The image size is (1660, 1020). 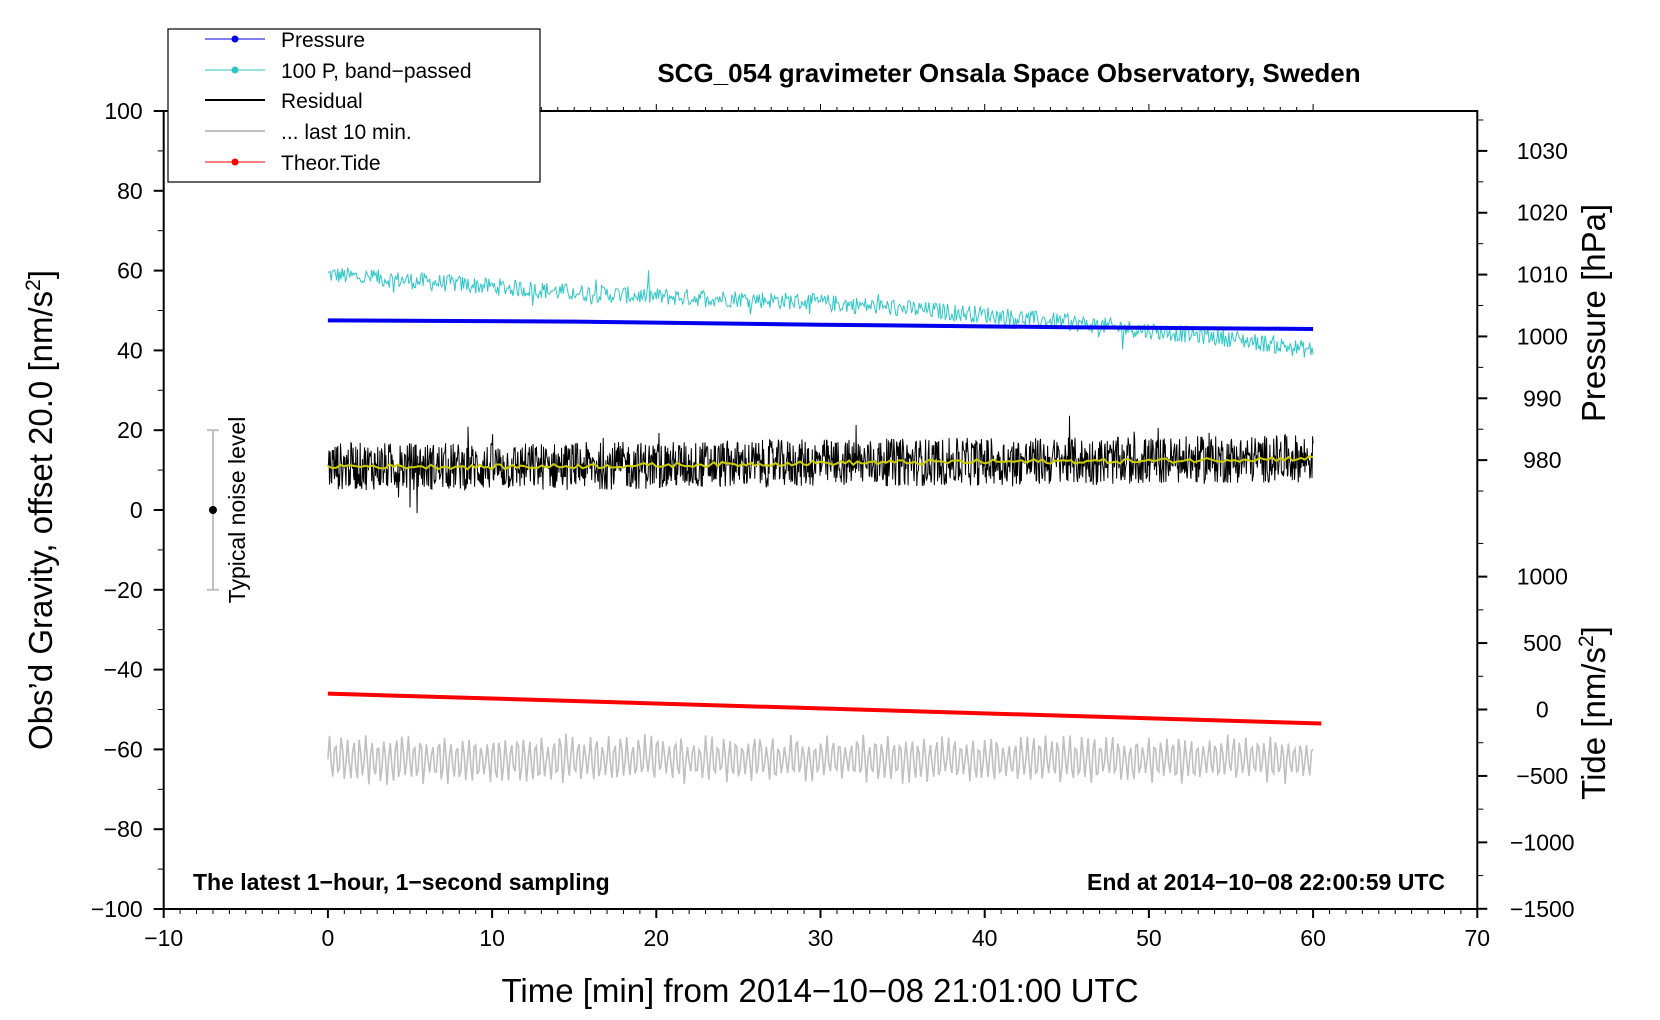 What do you see at coordinates (130, 350) in the screenshot?
I see `y-tick-label: 40` at bounding box center [130, 350].